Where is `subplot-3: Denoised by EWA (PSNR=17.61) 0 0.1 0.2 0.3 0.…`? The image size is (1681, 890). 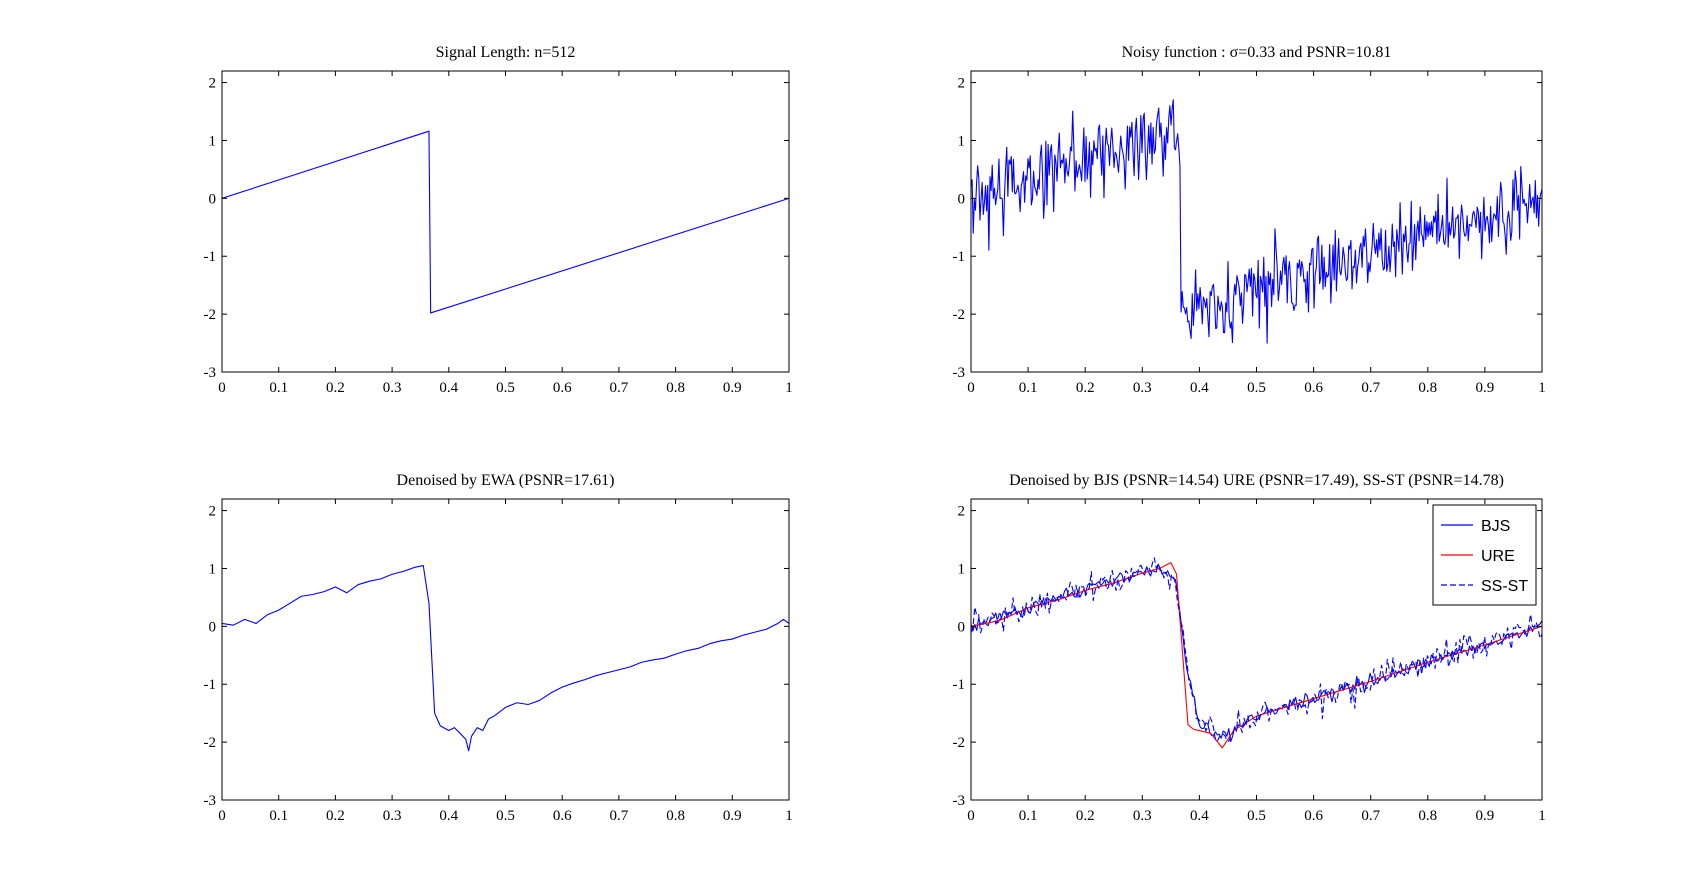 subplot-3: Denoised by EWA (PSNR=17.61) 0 0.1 0.2 0.3 0.… is located at coordinates (498, 648).